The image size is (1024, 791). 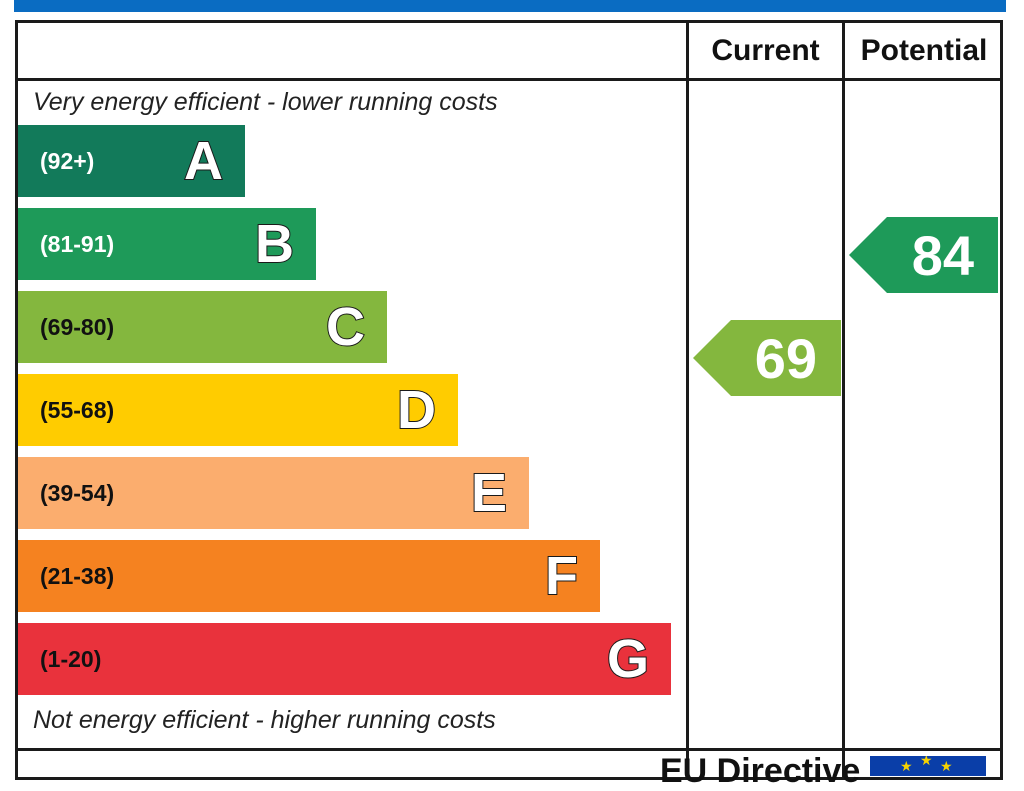 What do you see at coordinates (77, 244) in the screenshot?
I see `band-range-label: (81-91)` at bounding box center [77, 244].